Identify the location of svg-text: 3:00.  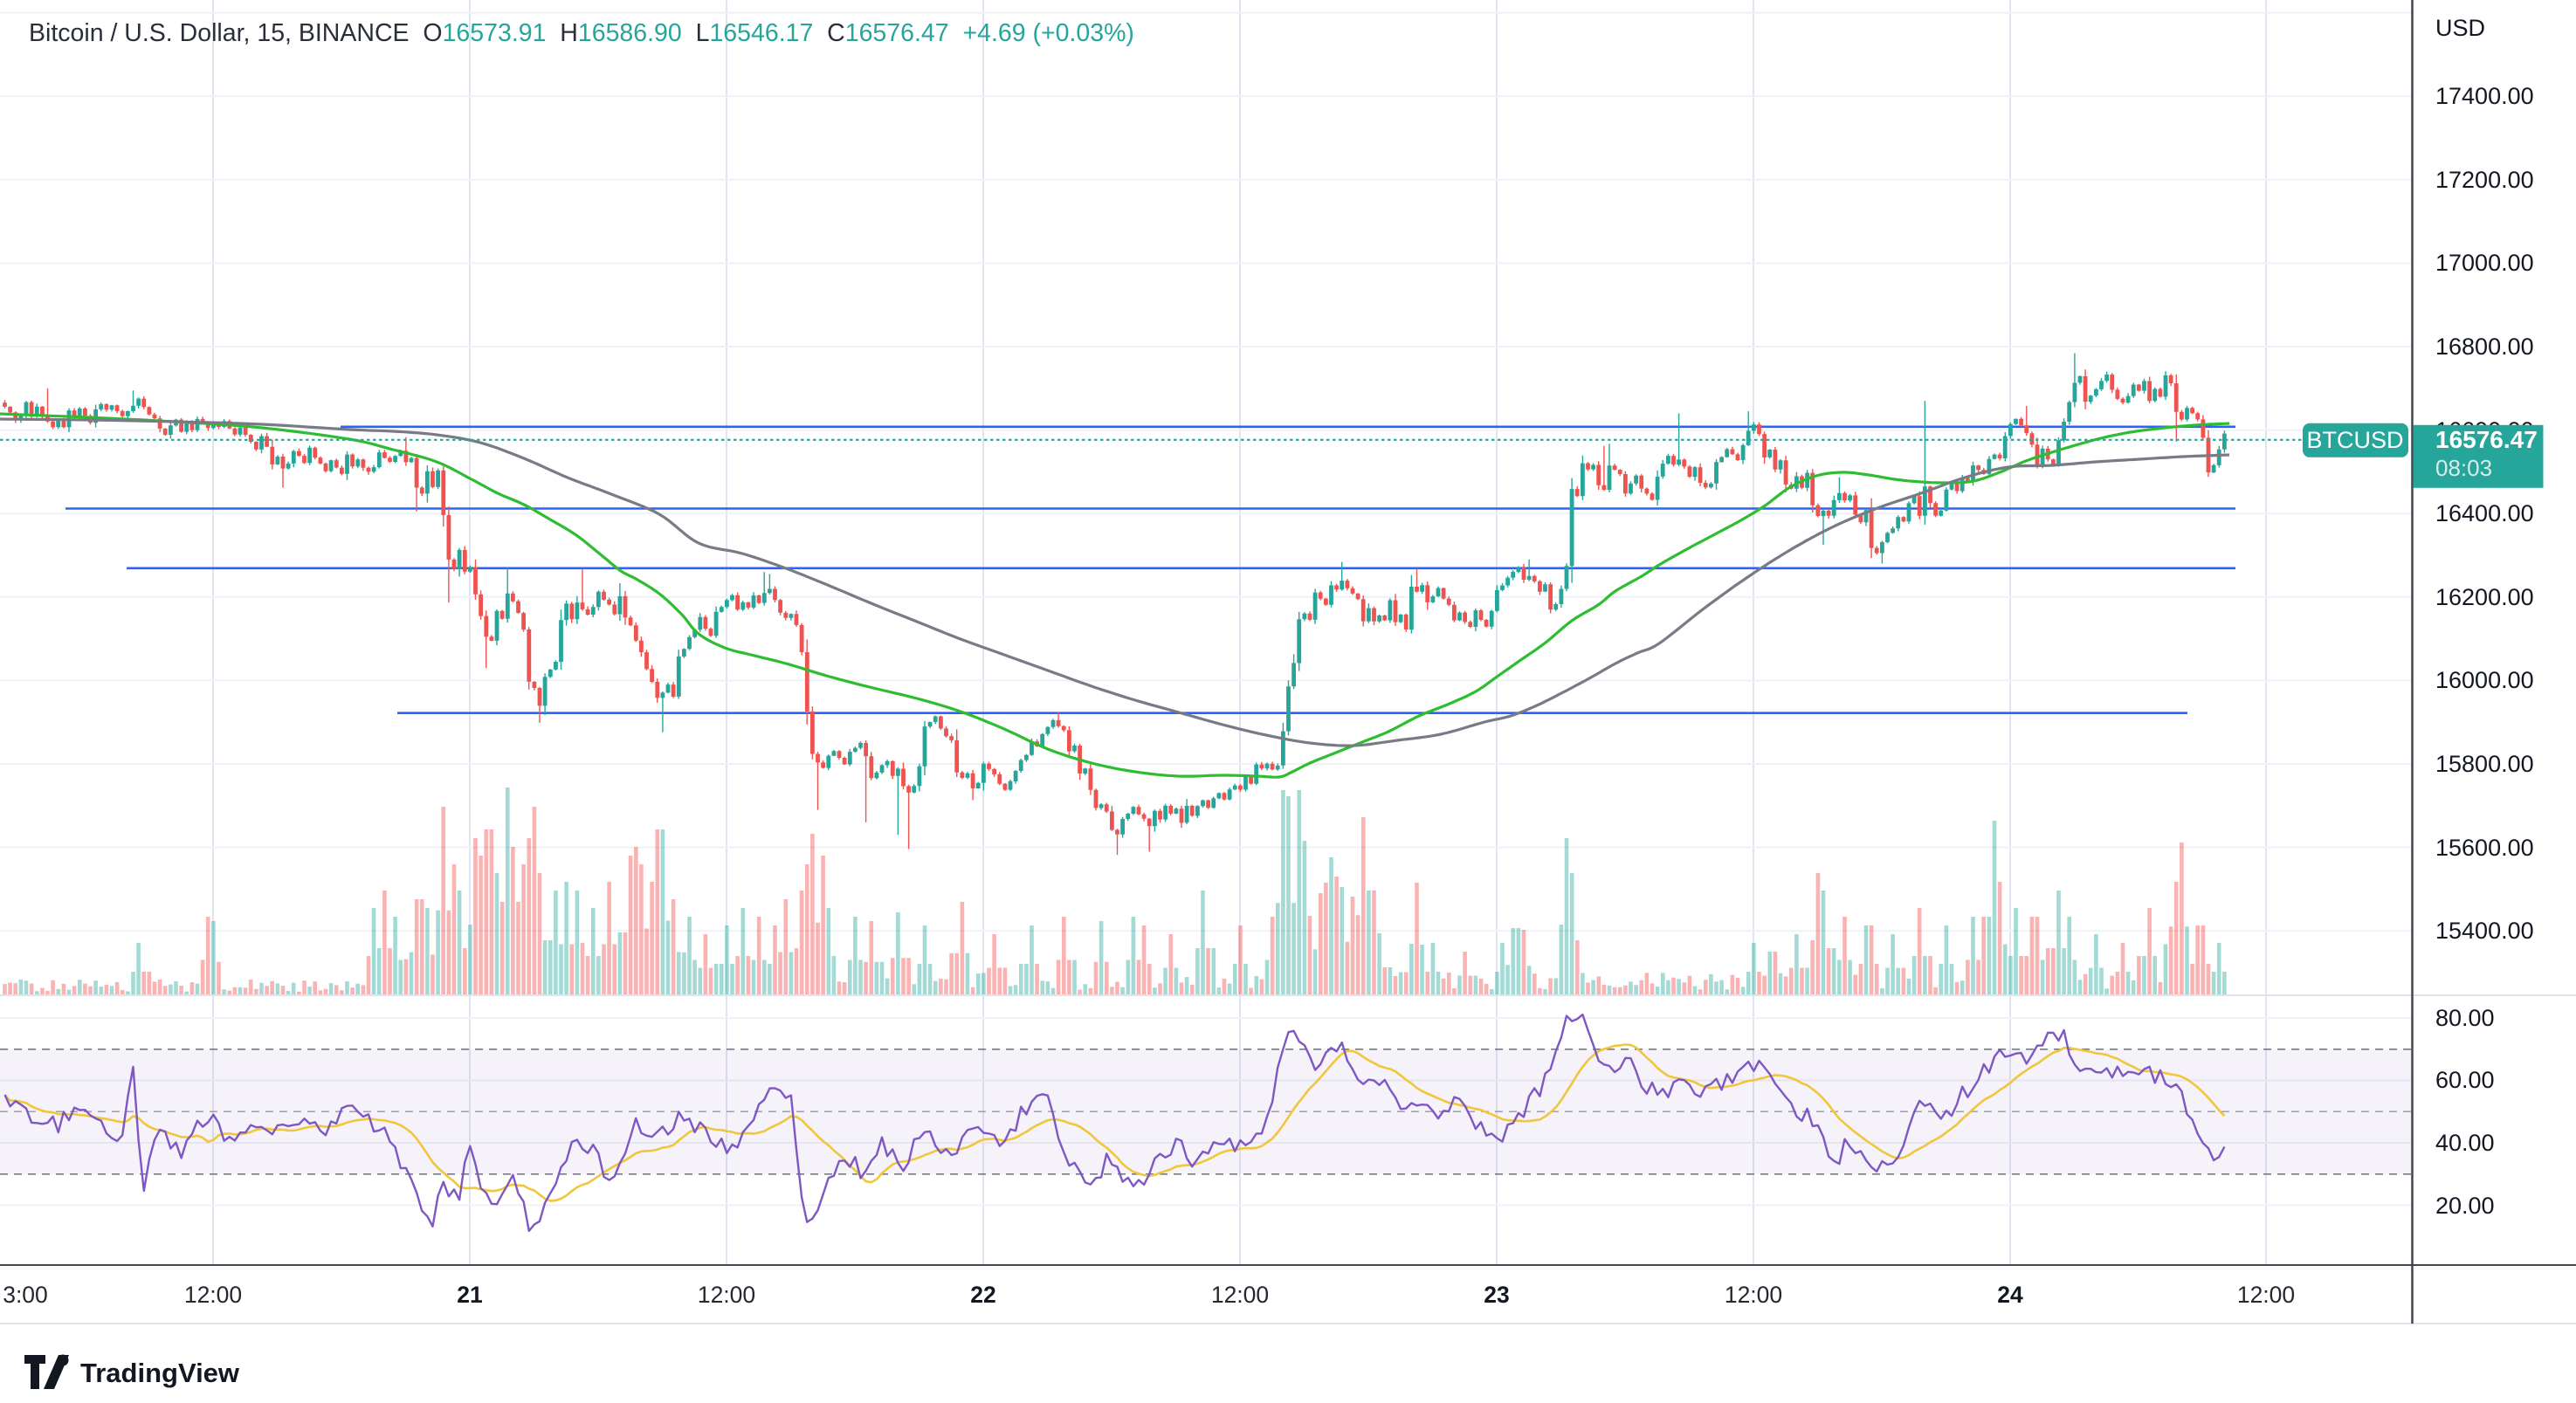
(25, 1295).